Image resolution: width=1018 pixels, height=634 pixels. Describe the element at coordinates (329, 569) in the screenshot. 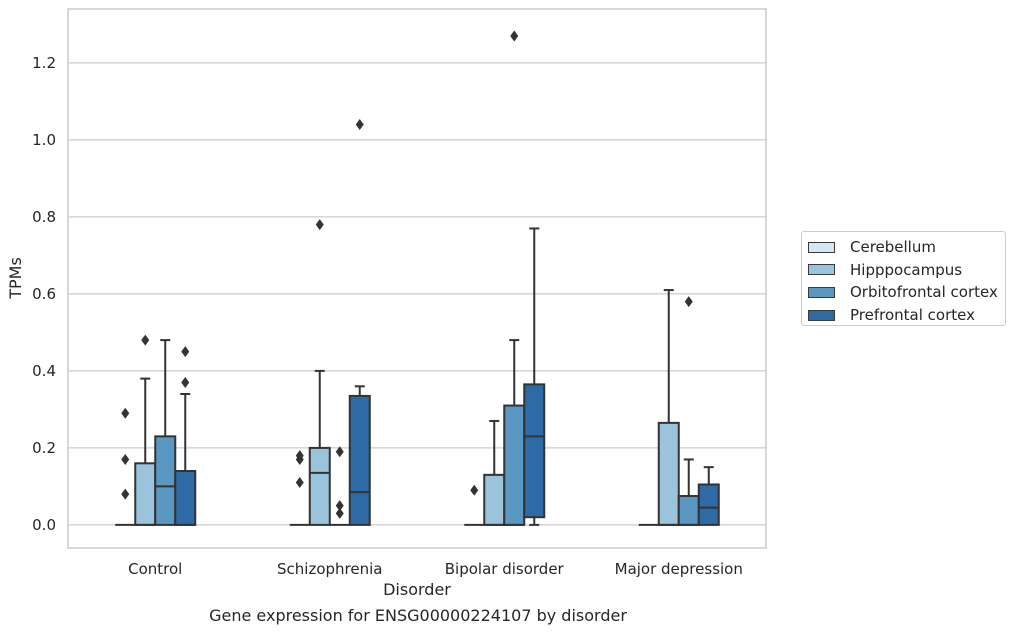

I see `x-tick-label: Schizophrenia` at that location.